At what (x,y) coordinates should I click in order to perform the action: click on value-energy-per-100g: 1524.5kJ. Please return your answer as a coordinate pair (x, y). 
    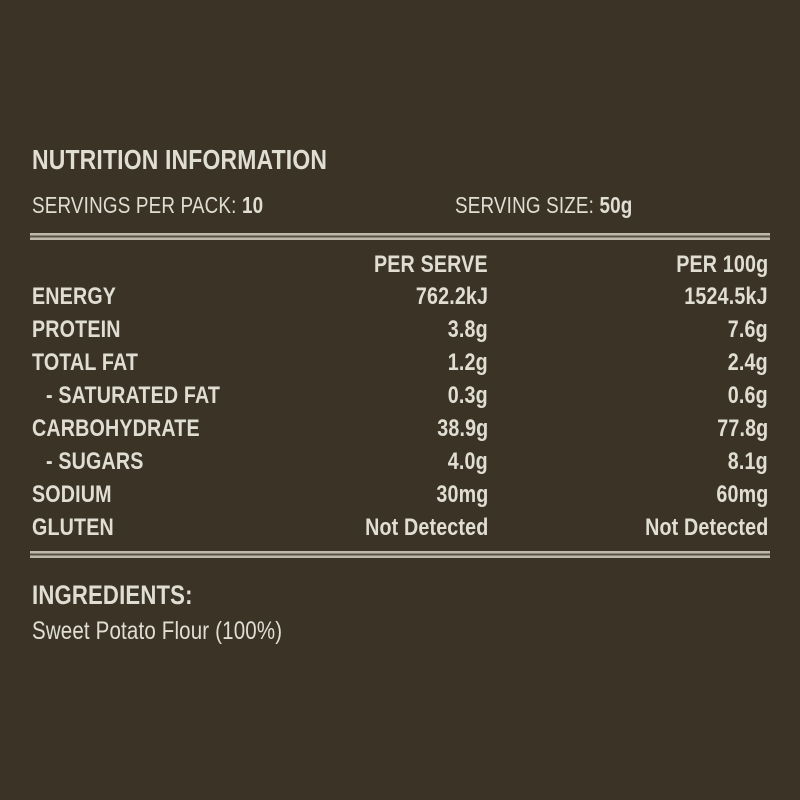
    Looking at the image, I should click on (726, 296).